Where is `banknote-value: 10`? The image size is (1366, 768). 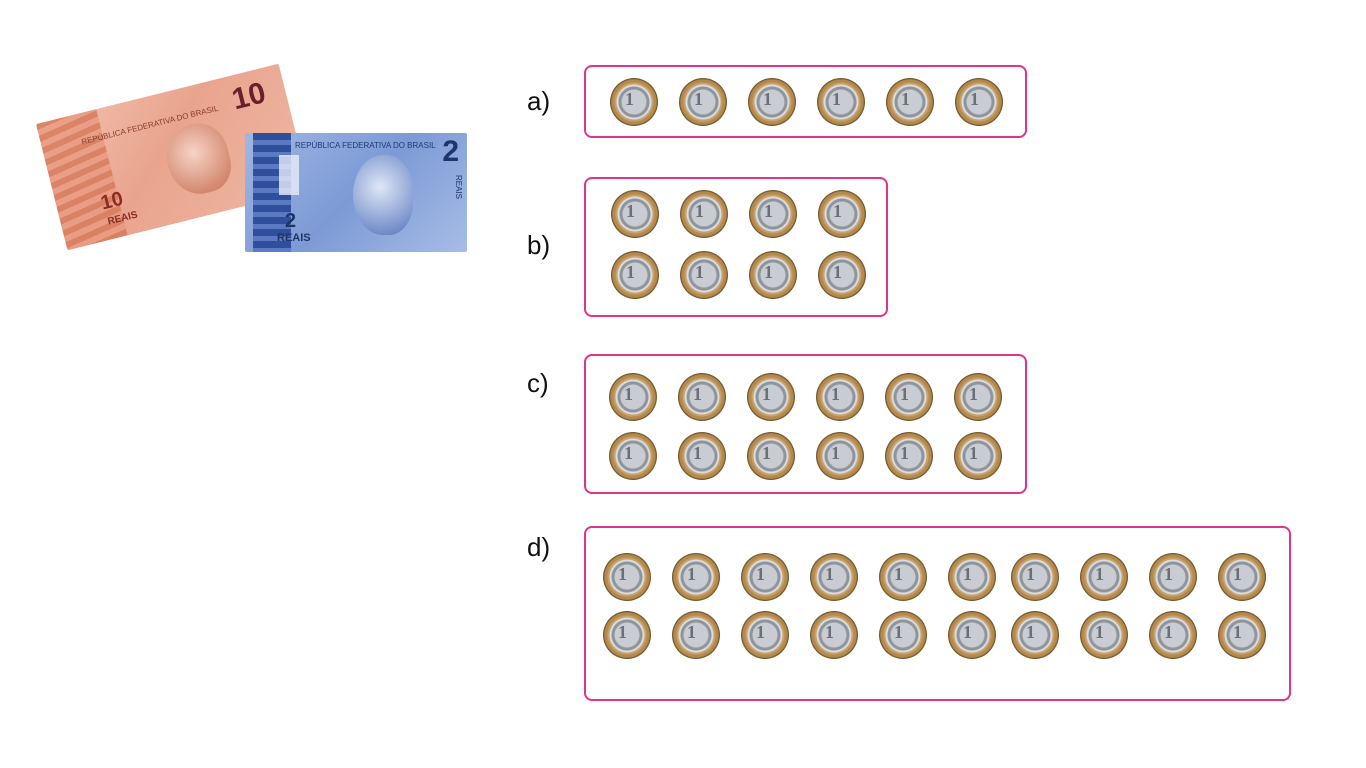
banknote-value: 10 is located at coordinates (249, 96).